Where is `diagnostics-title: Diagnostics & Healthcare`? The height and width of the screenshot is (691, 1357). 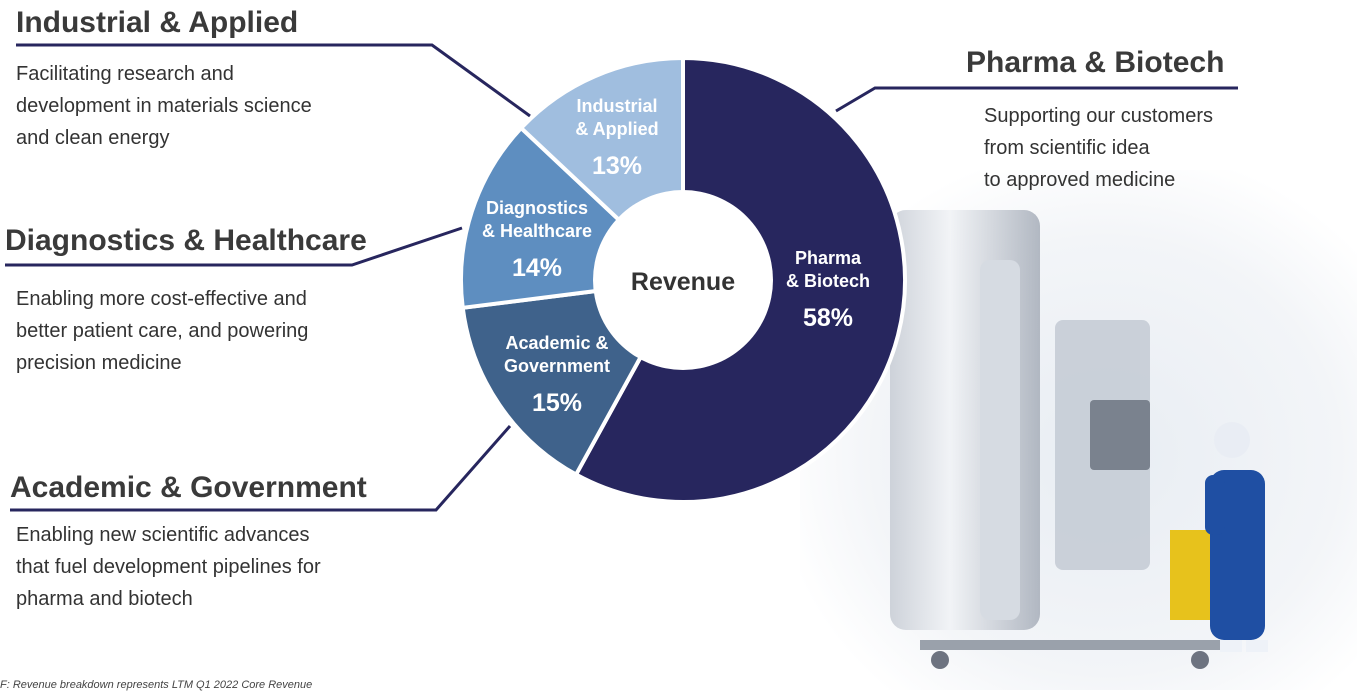
diagnostics-title: Diagnostics & Healthcare is located at coordinates (186, 240).